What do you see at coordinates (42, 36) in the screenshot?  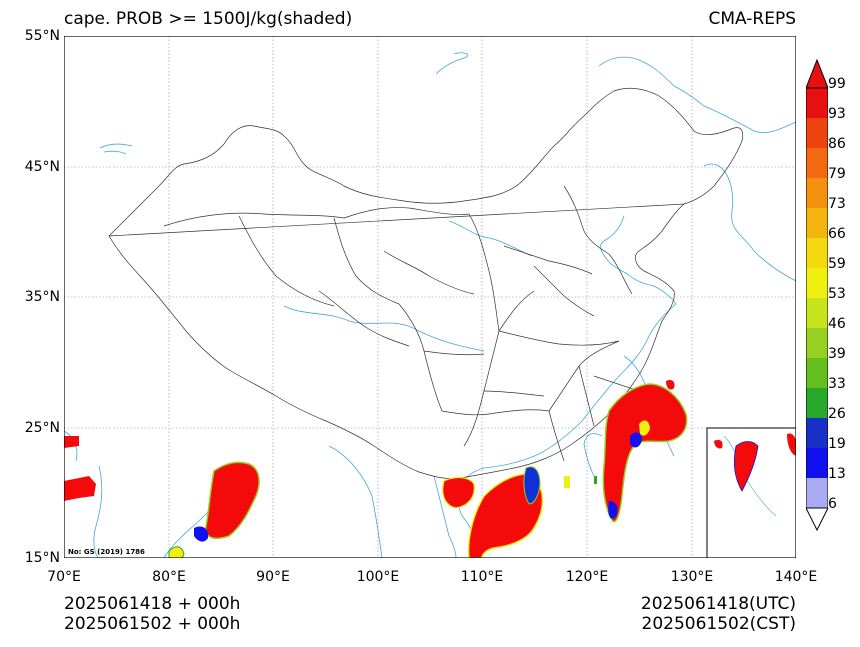 I see `lat-label-55: 55°N` at bounding box center [42, 36].